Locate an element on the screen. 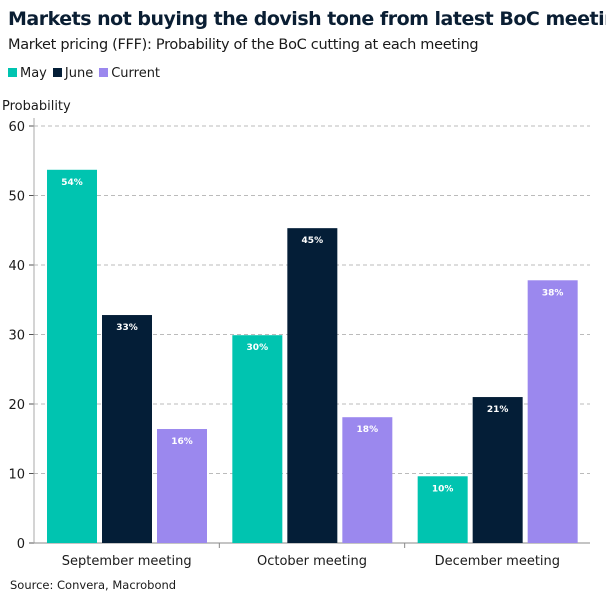  x-tick-label: September meeting is located at coordinates (127, 561).